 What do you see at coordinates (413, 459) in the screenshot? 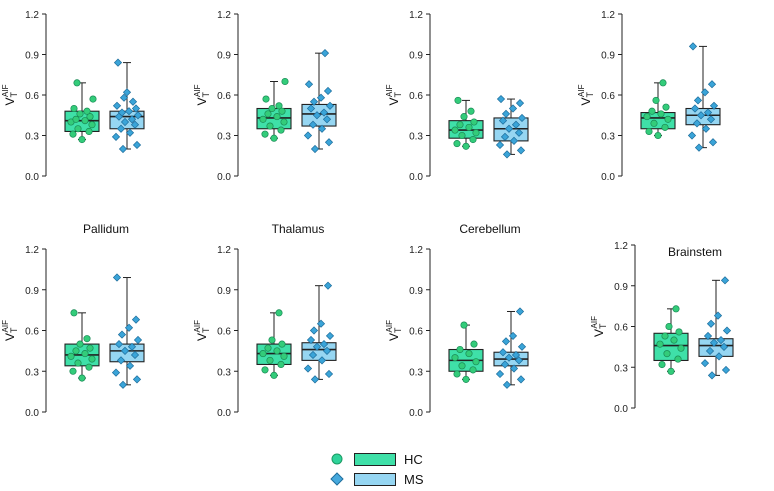
I see `legend-label-hc: HC` at bounding box center [413, 459].